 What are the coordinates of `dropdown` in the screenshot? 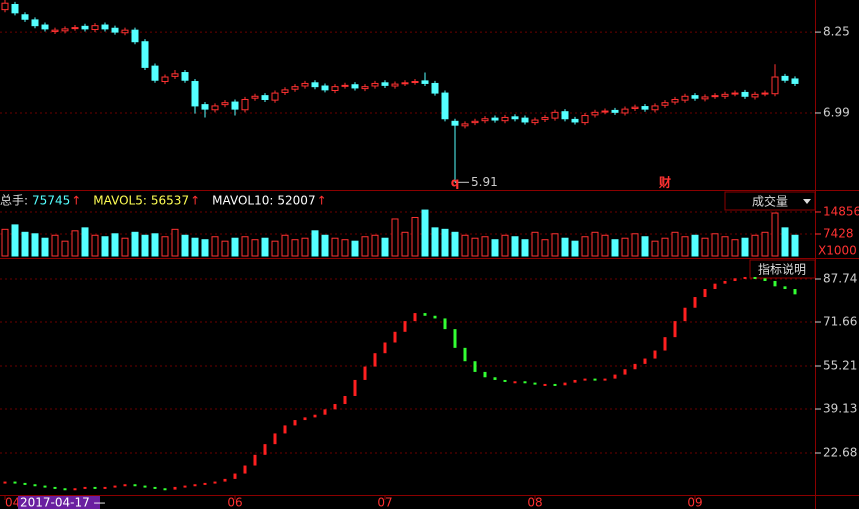 It's located at (770, 201).